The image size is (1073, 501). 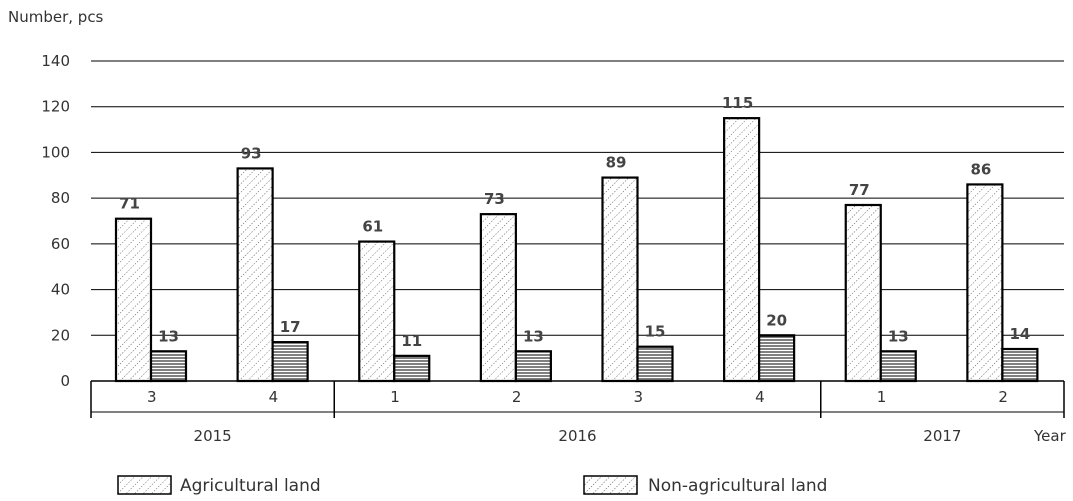 What do you see at coordinates (1019, 334) in the screenshot?
I see `bar-value-label: 14` at bounding box center [1019, 334].